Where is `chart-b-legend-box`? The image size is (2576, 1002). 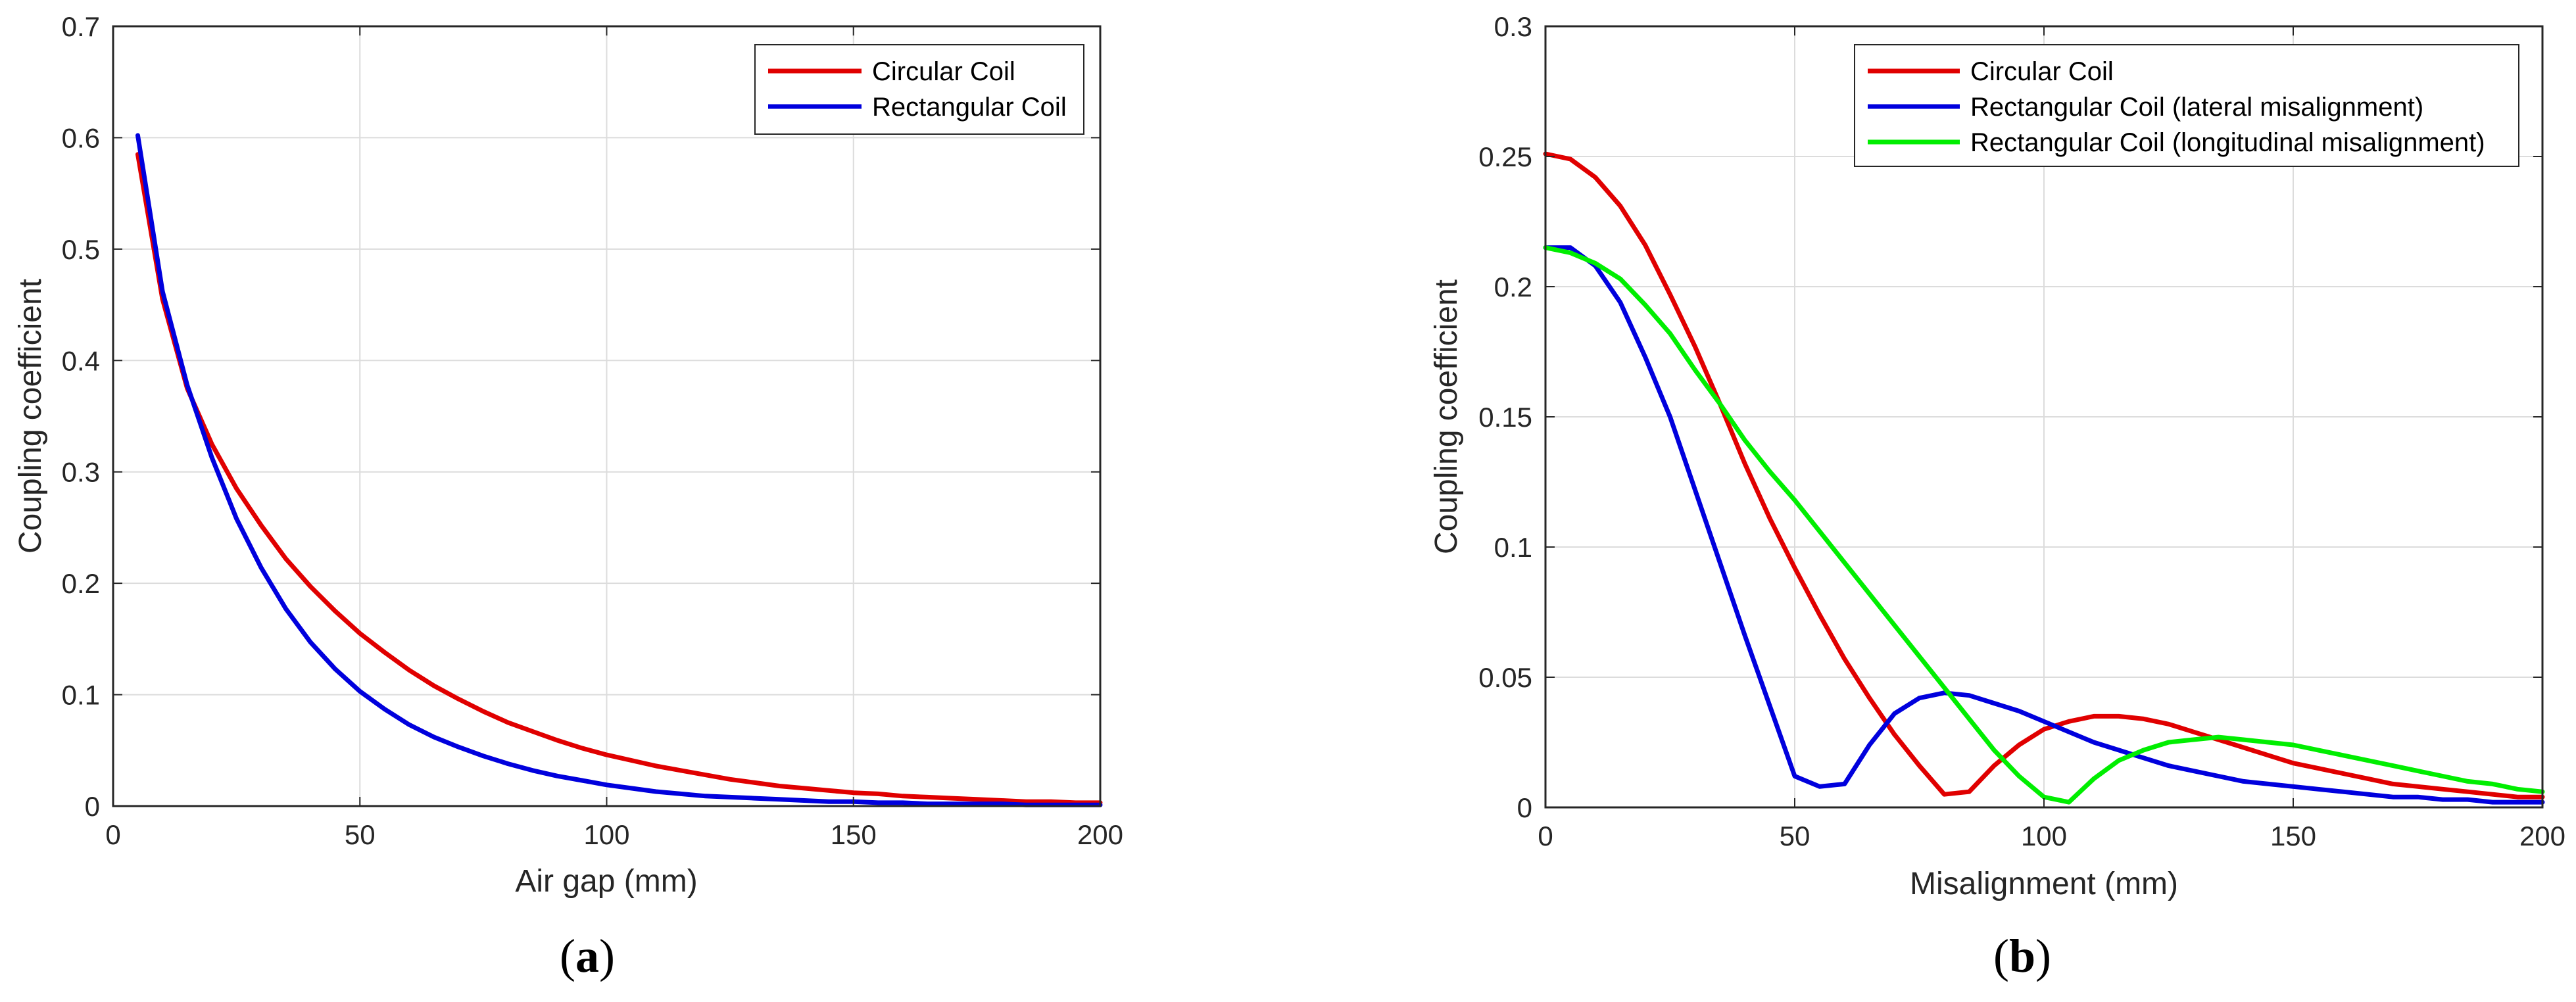
chart-b-legend-box is located at coordinates (2186, 106).